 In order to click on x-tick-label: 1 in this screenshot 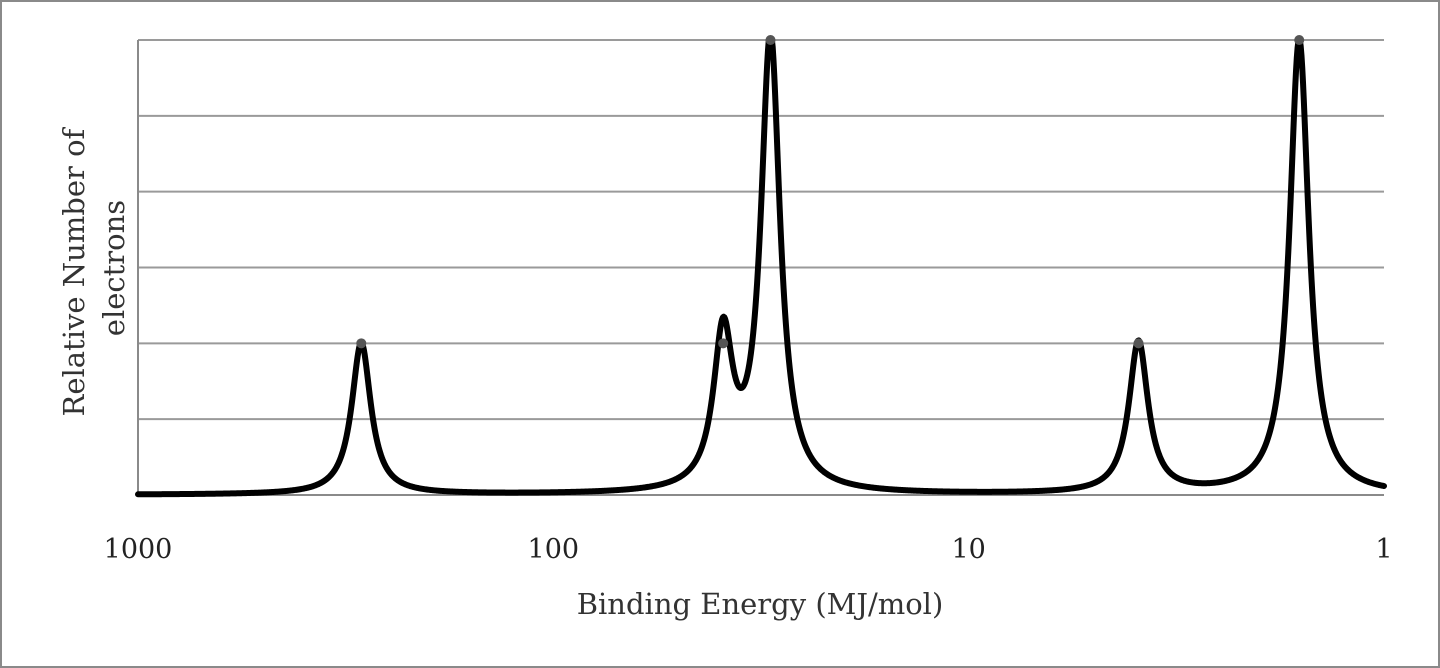, I will do `click(1383, 549)`.